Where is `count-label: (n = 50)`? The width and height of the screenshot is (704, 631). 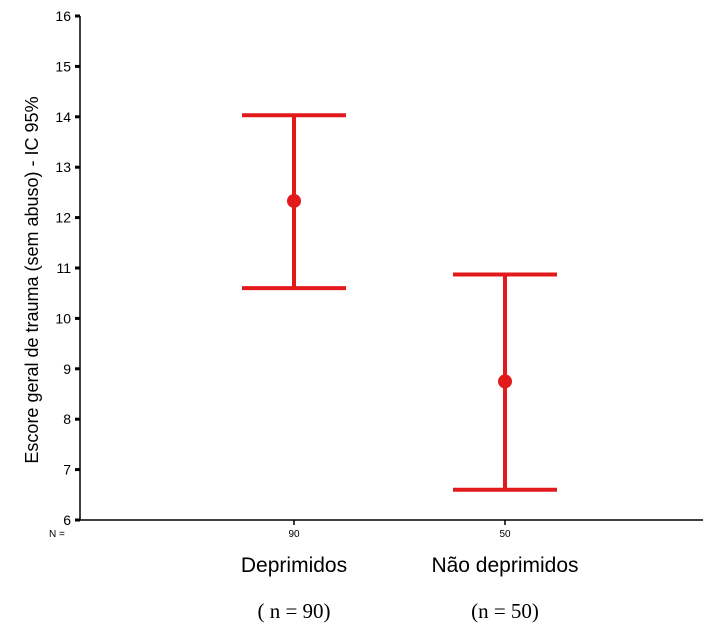
count-label: (n = 50) is located at coordinates (505, 611).